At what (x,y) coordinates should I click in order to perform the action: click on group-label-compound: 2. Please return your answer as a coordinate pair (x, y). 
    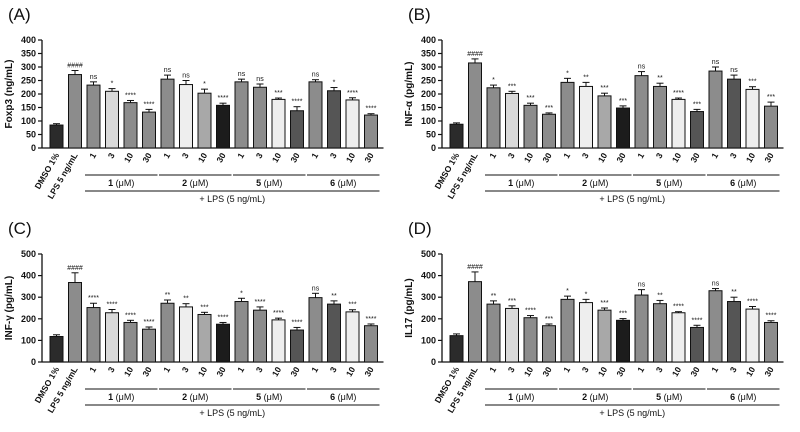
    Looking at the image, I should click on (186, 397).